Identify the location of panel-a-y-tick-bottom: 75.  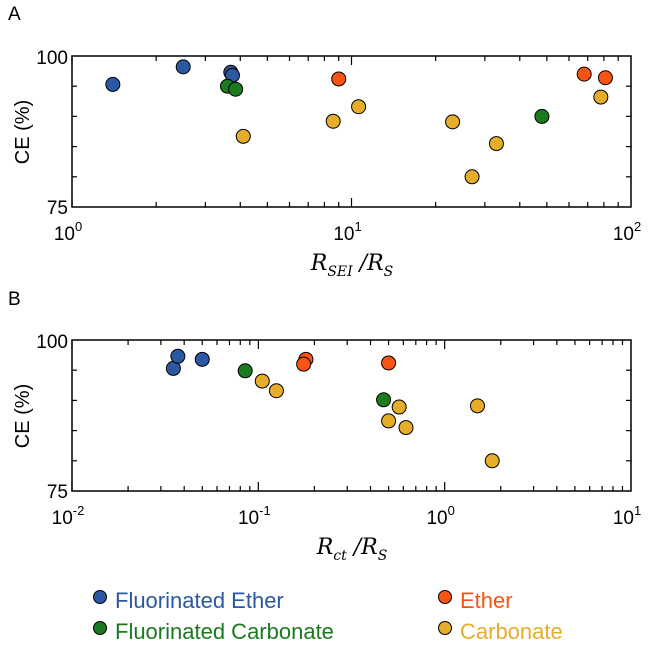
(57, 208).